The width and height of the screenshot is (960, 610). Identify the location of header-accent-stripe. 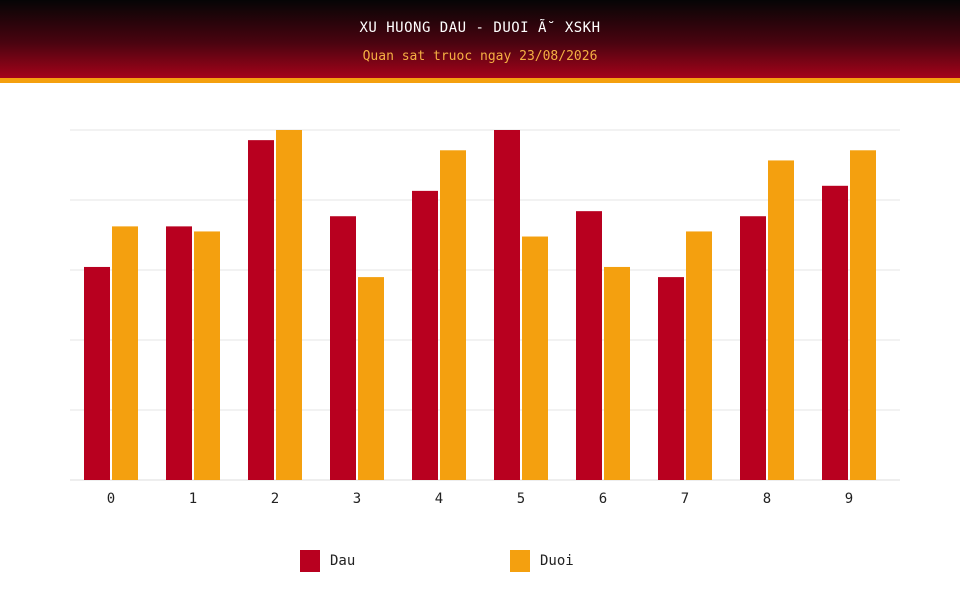
(480, 80).